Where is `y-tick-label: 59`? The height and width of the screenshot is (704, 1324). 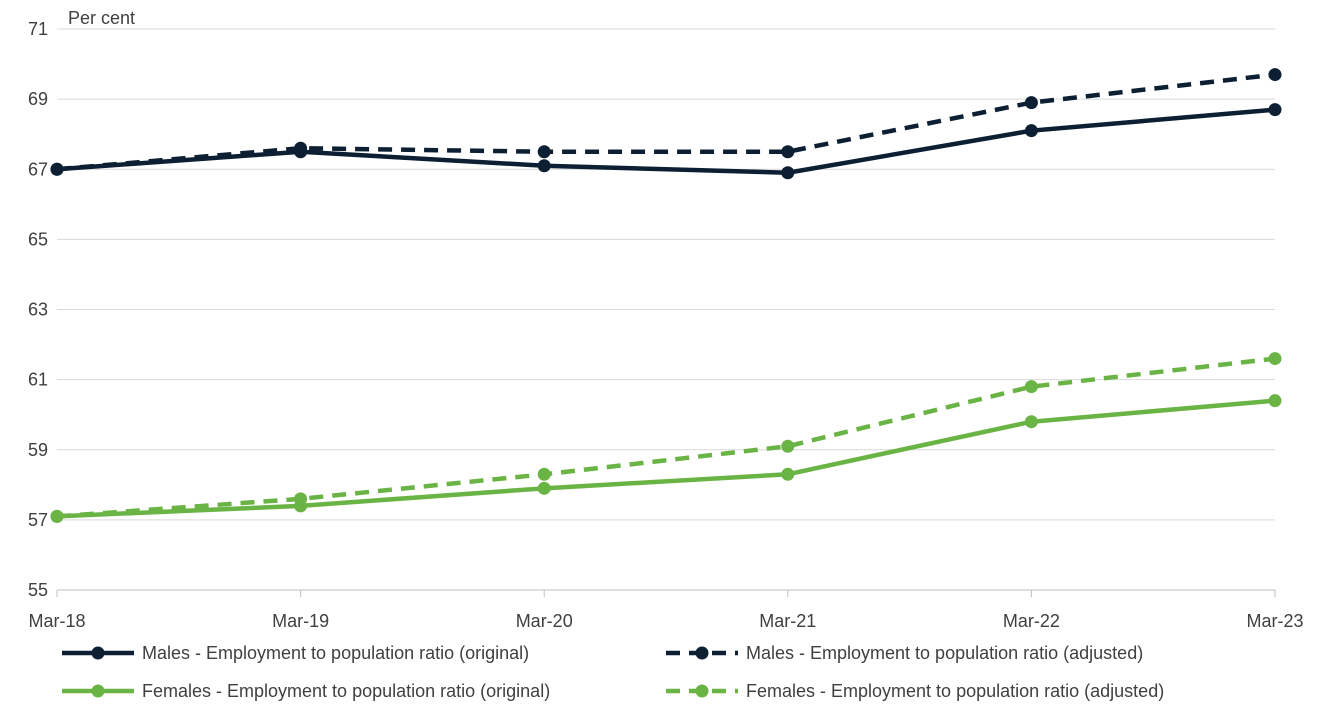 y-tick-label: 59 is located at coordinates (38, 450).